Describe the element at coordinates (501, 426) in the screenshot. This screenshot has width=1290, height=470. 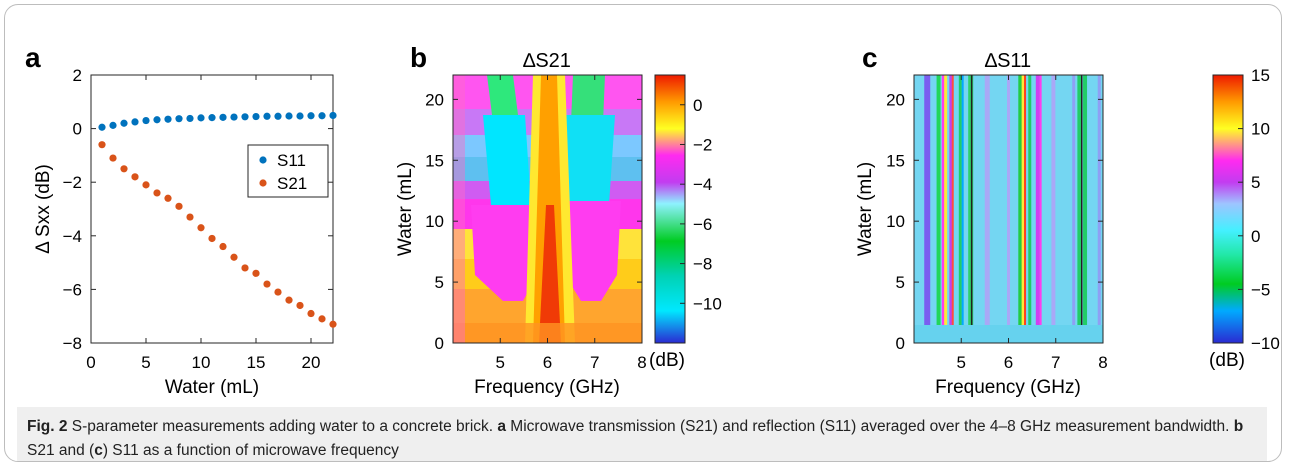
I see `caption-ref-a: a` at that location.